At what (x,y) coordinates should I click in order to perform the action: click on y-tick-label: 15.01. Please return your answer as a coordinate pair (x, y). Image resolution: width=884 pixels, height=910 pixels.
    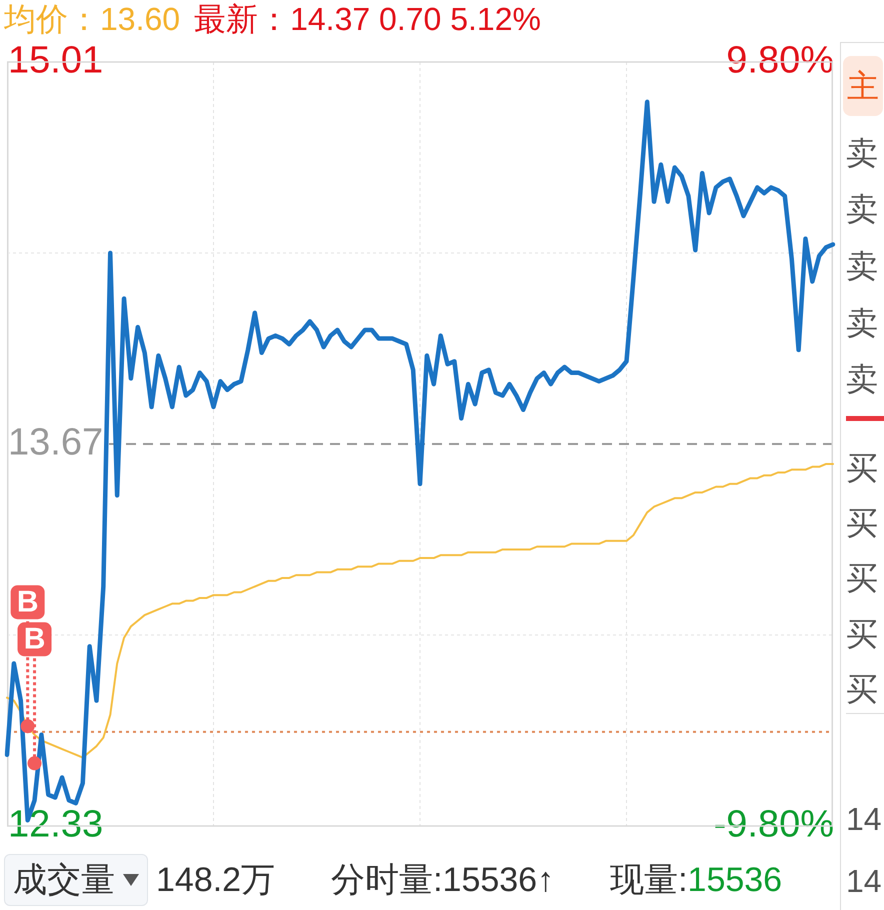
    Looking at the image, I should click on (56, 60).